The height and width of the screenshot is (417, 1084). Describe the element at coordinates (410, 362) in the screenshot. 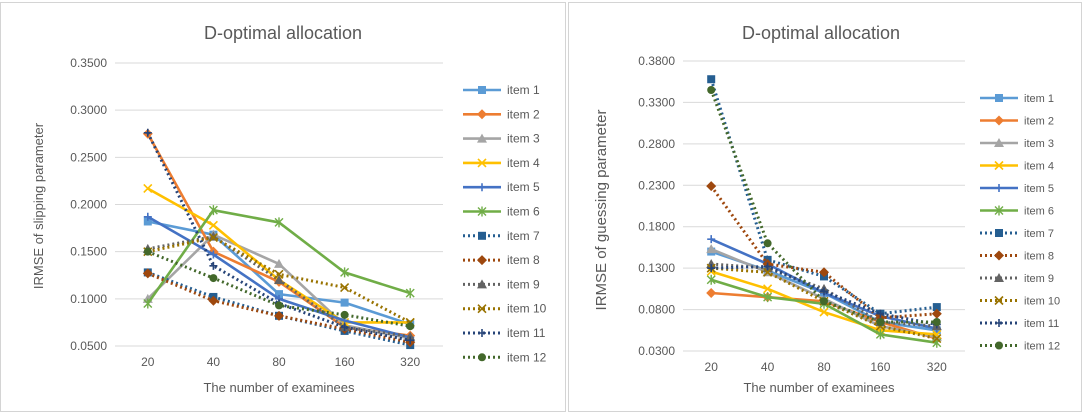

I see `x-tick-label: 320` at that location.